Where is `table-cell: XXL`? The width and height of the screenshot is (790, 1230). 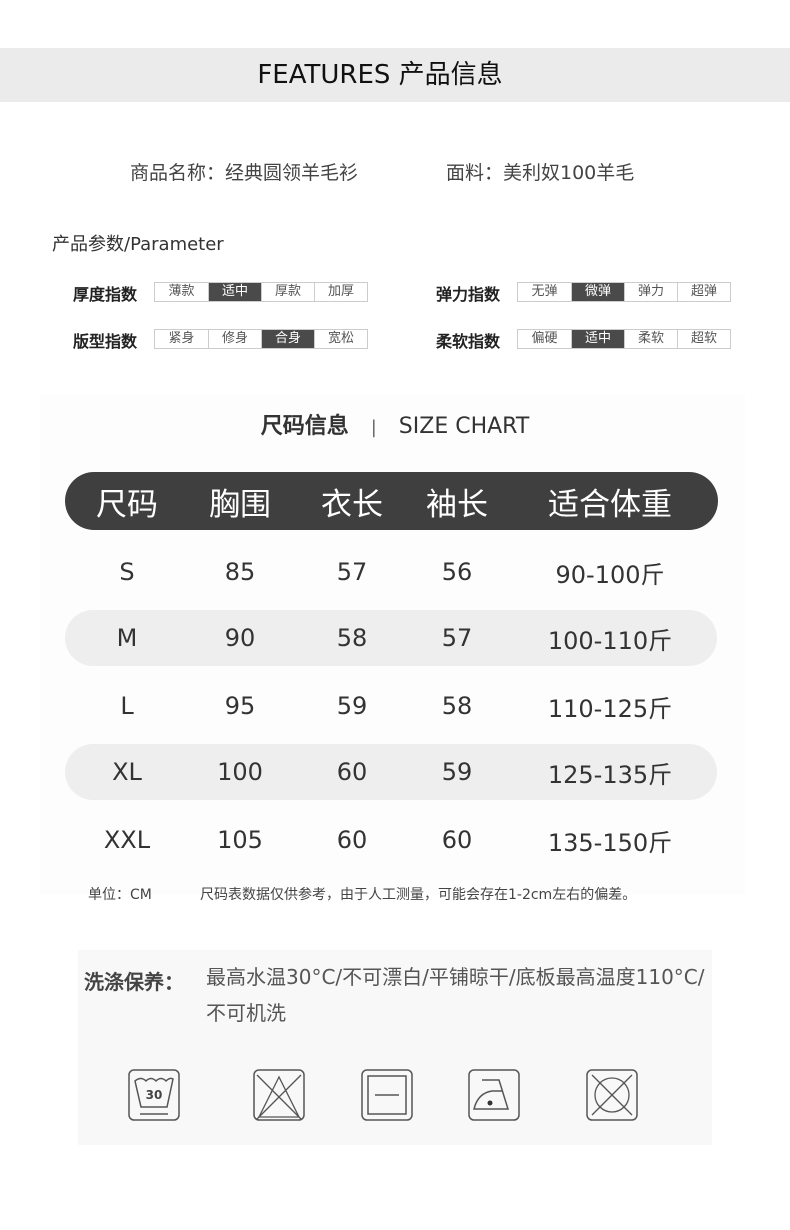 table-cell: XXL is located at coordinates (127, 840).